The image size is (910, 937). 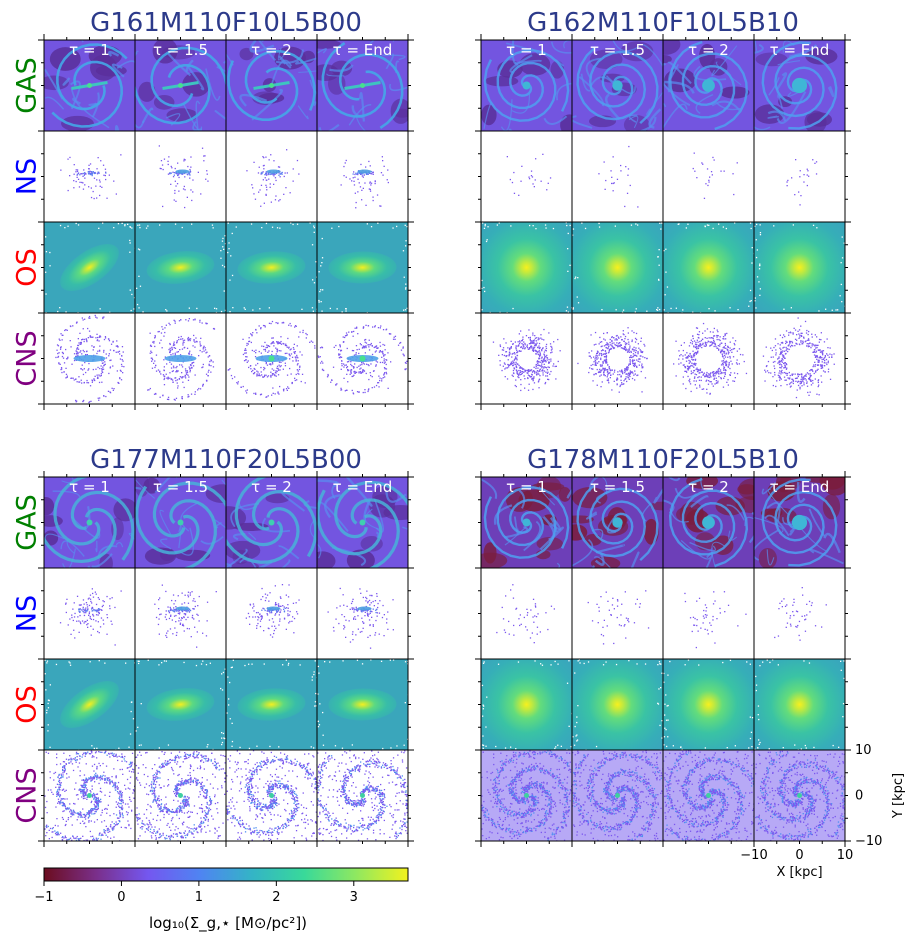 I want to click on colorbar, so click(x=226, y=874).